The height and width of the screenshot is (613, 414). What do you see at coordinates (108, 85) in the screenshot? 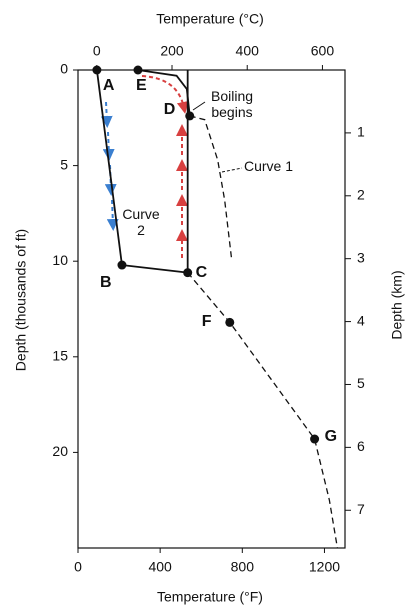
I see `point-label: A` at bounding box center [108, 85].